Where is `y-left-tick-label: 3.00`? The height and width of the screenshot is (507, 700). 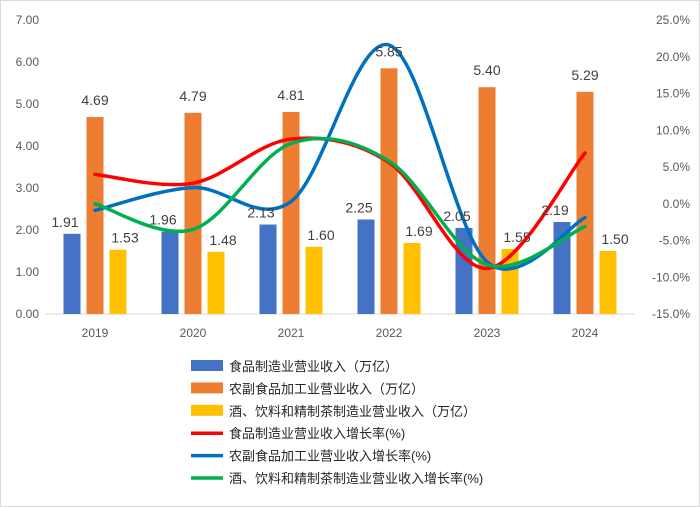 y-left-tick-label: 3.00 is located at coordinates (28, 188).